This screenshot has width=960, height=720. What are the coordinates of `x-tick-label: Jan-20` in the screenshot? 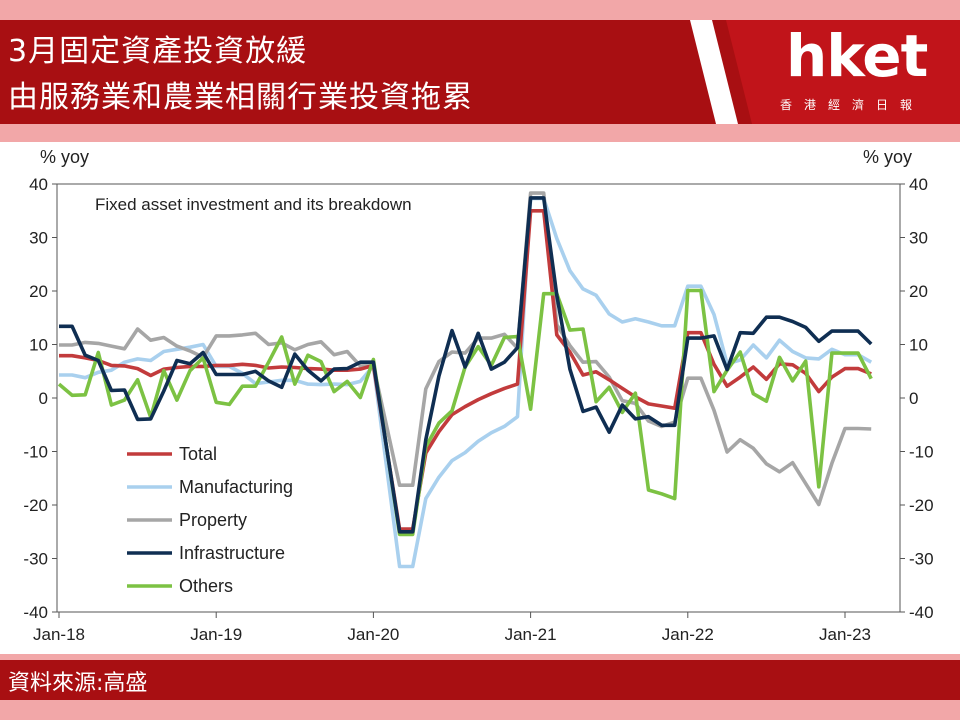 It's located at (373, 634).